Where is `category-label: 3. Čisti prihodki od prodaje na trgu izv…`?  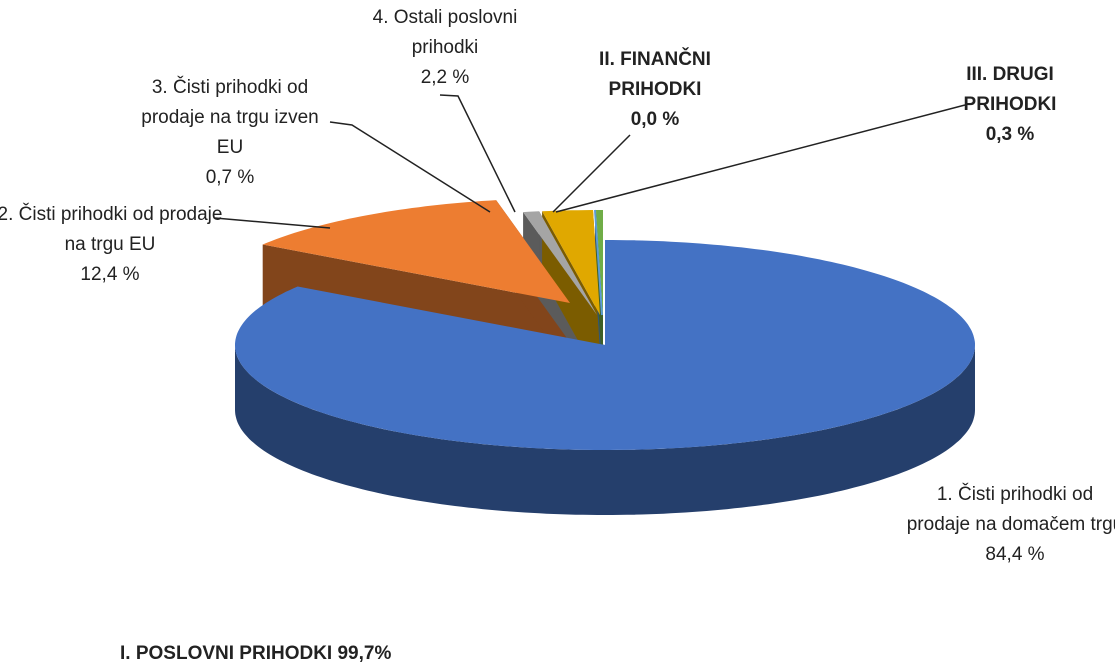
category-label: 3. Čisti prihodki od prodaje na trgu izv… is located at coordinates (230, 117).